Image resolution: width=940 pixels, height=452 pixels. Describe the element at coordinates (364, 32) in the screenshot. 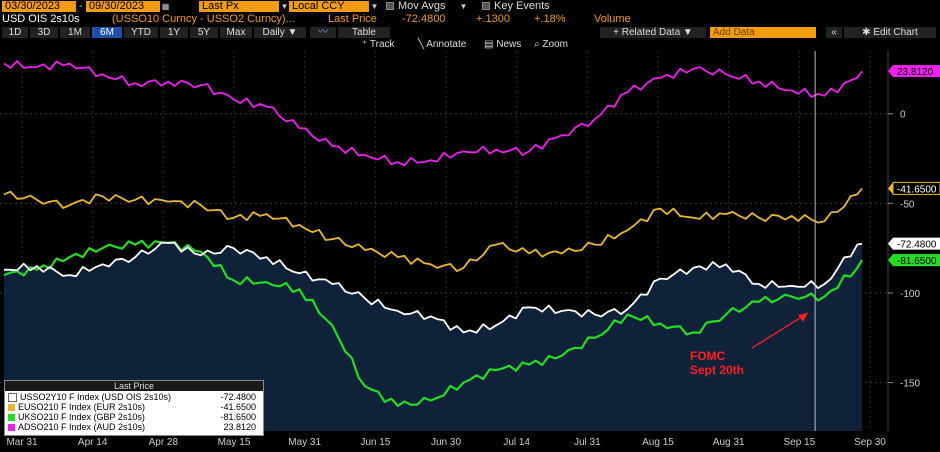

I see `table-button: Table` at that location.